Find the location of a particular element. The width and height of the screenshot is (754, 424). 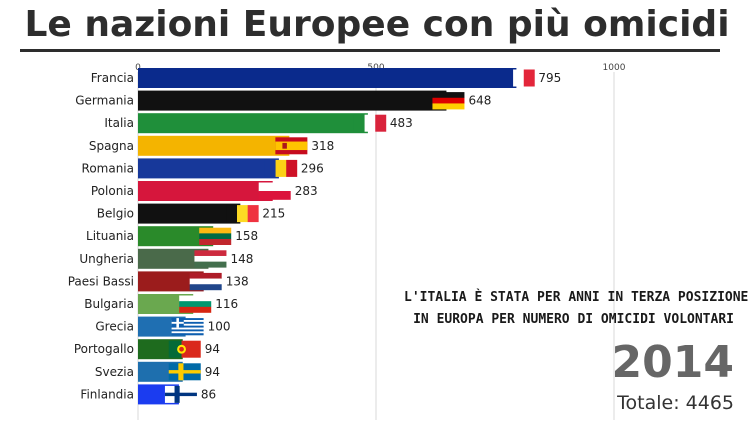

category-label: Grecia is located at coordinates (114, 327).